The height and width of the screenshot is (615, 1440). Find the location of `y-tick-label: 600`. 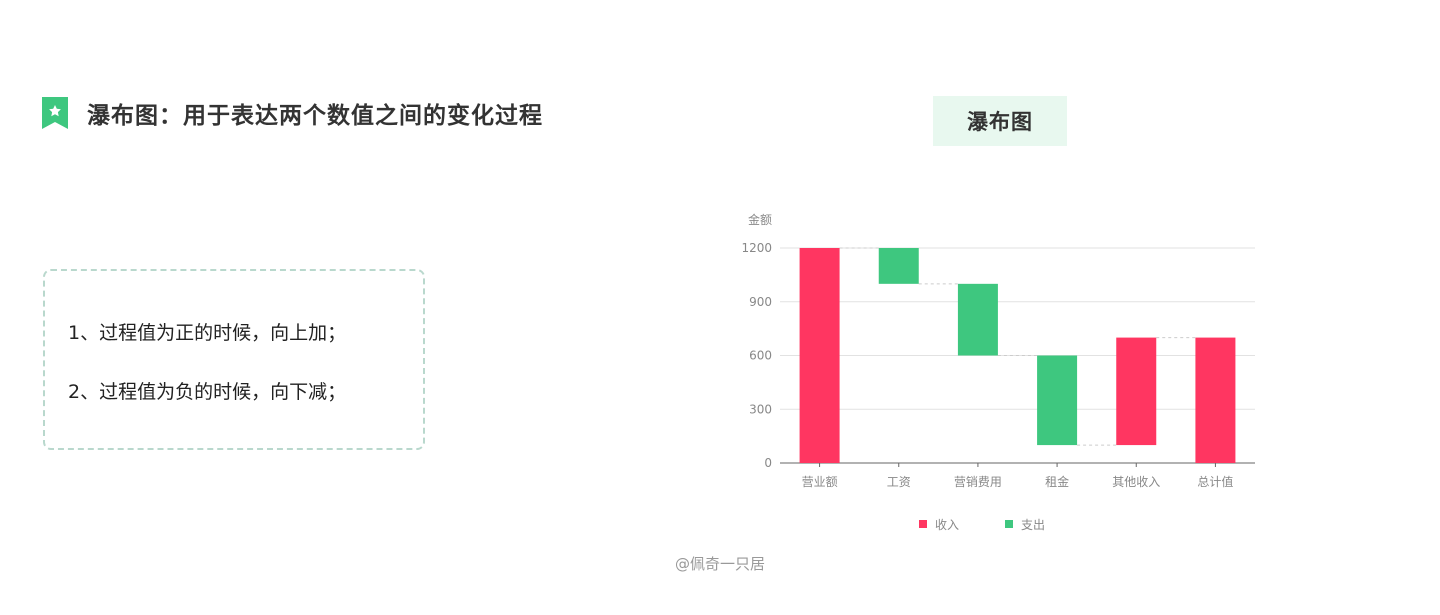

y-tick-label: 600 is located at coordinates (760, 356).